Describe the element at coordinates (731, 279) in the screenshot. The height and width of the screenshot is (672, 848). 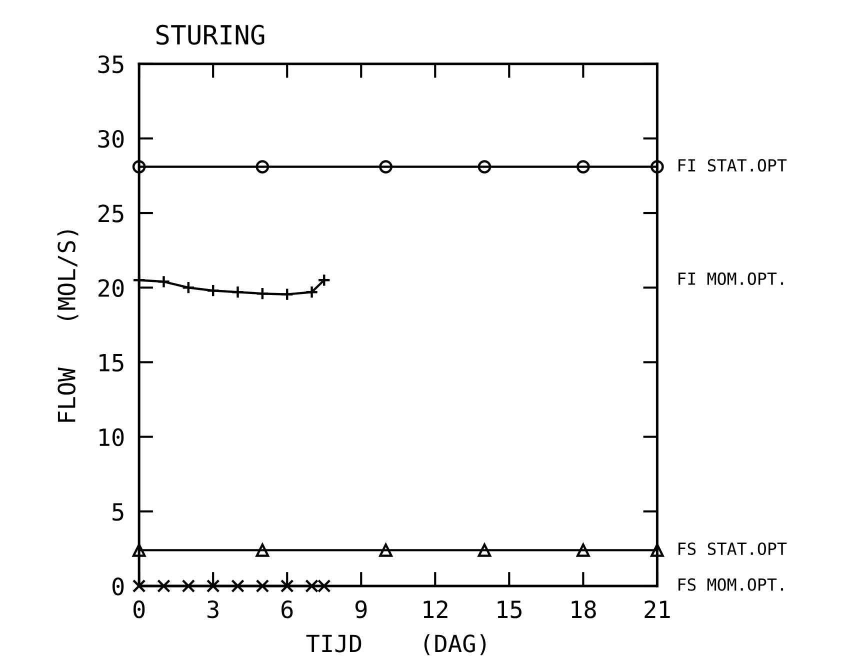
I see `legend-label: FI MOM.OPT.` at that location.